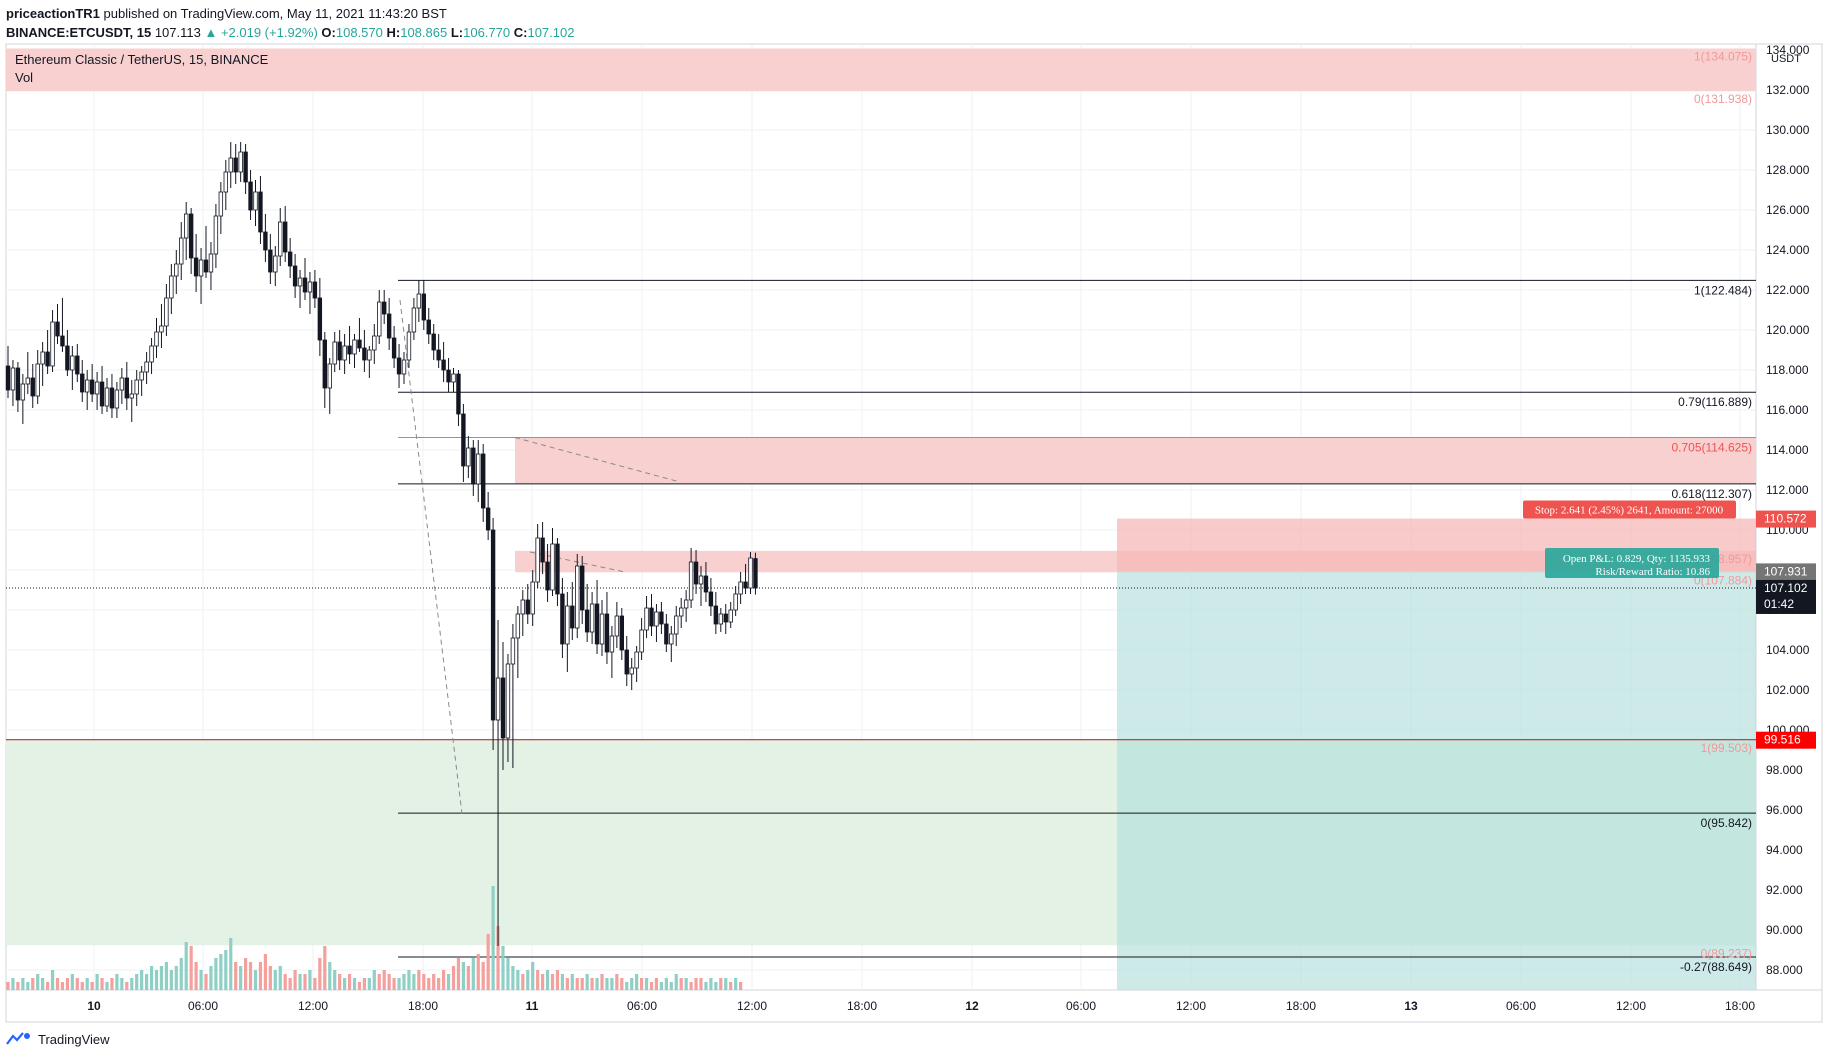 Image resolution: width=1828 pixels, height=1056 pixels. Describe the element at coordinates (1788, 690) in the screenshot. I see `y-tick-label: 102.000` at that location.